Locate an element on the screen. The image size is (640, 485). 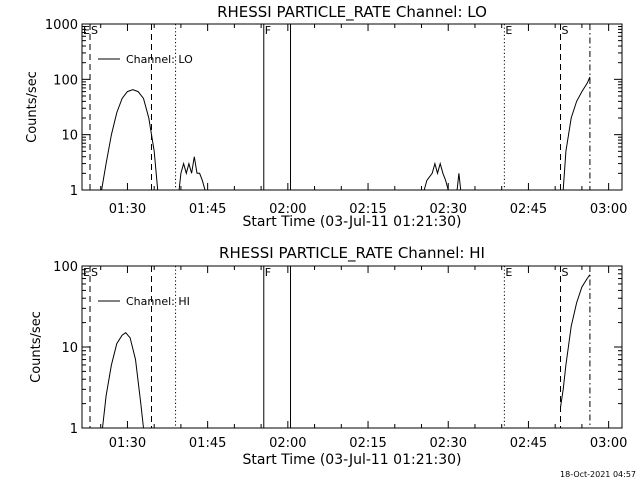
chart-title: RHESSI PARTICLE_RATE Channel: LO is located at coordinates (352, 12).